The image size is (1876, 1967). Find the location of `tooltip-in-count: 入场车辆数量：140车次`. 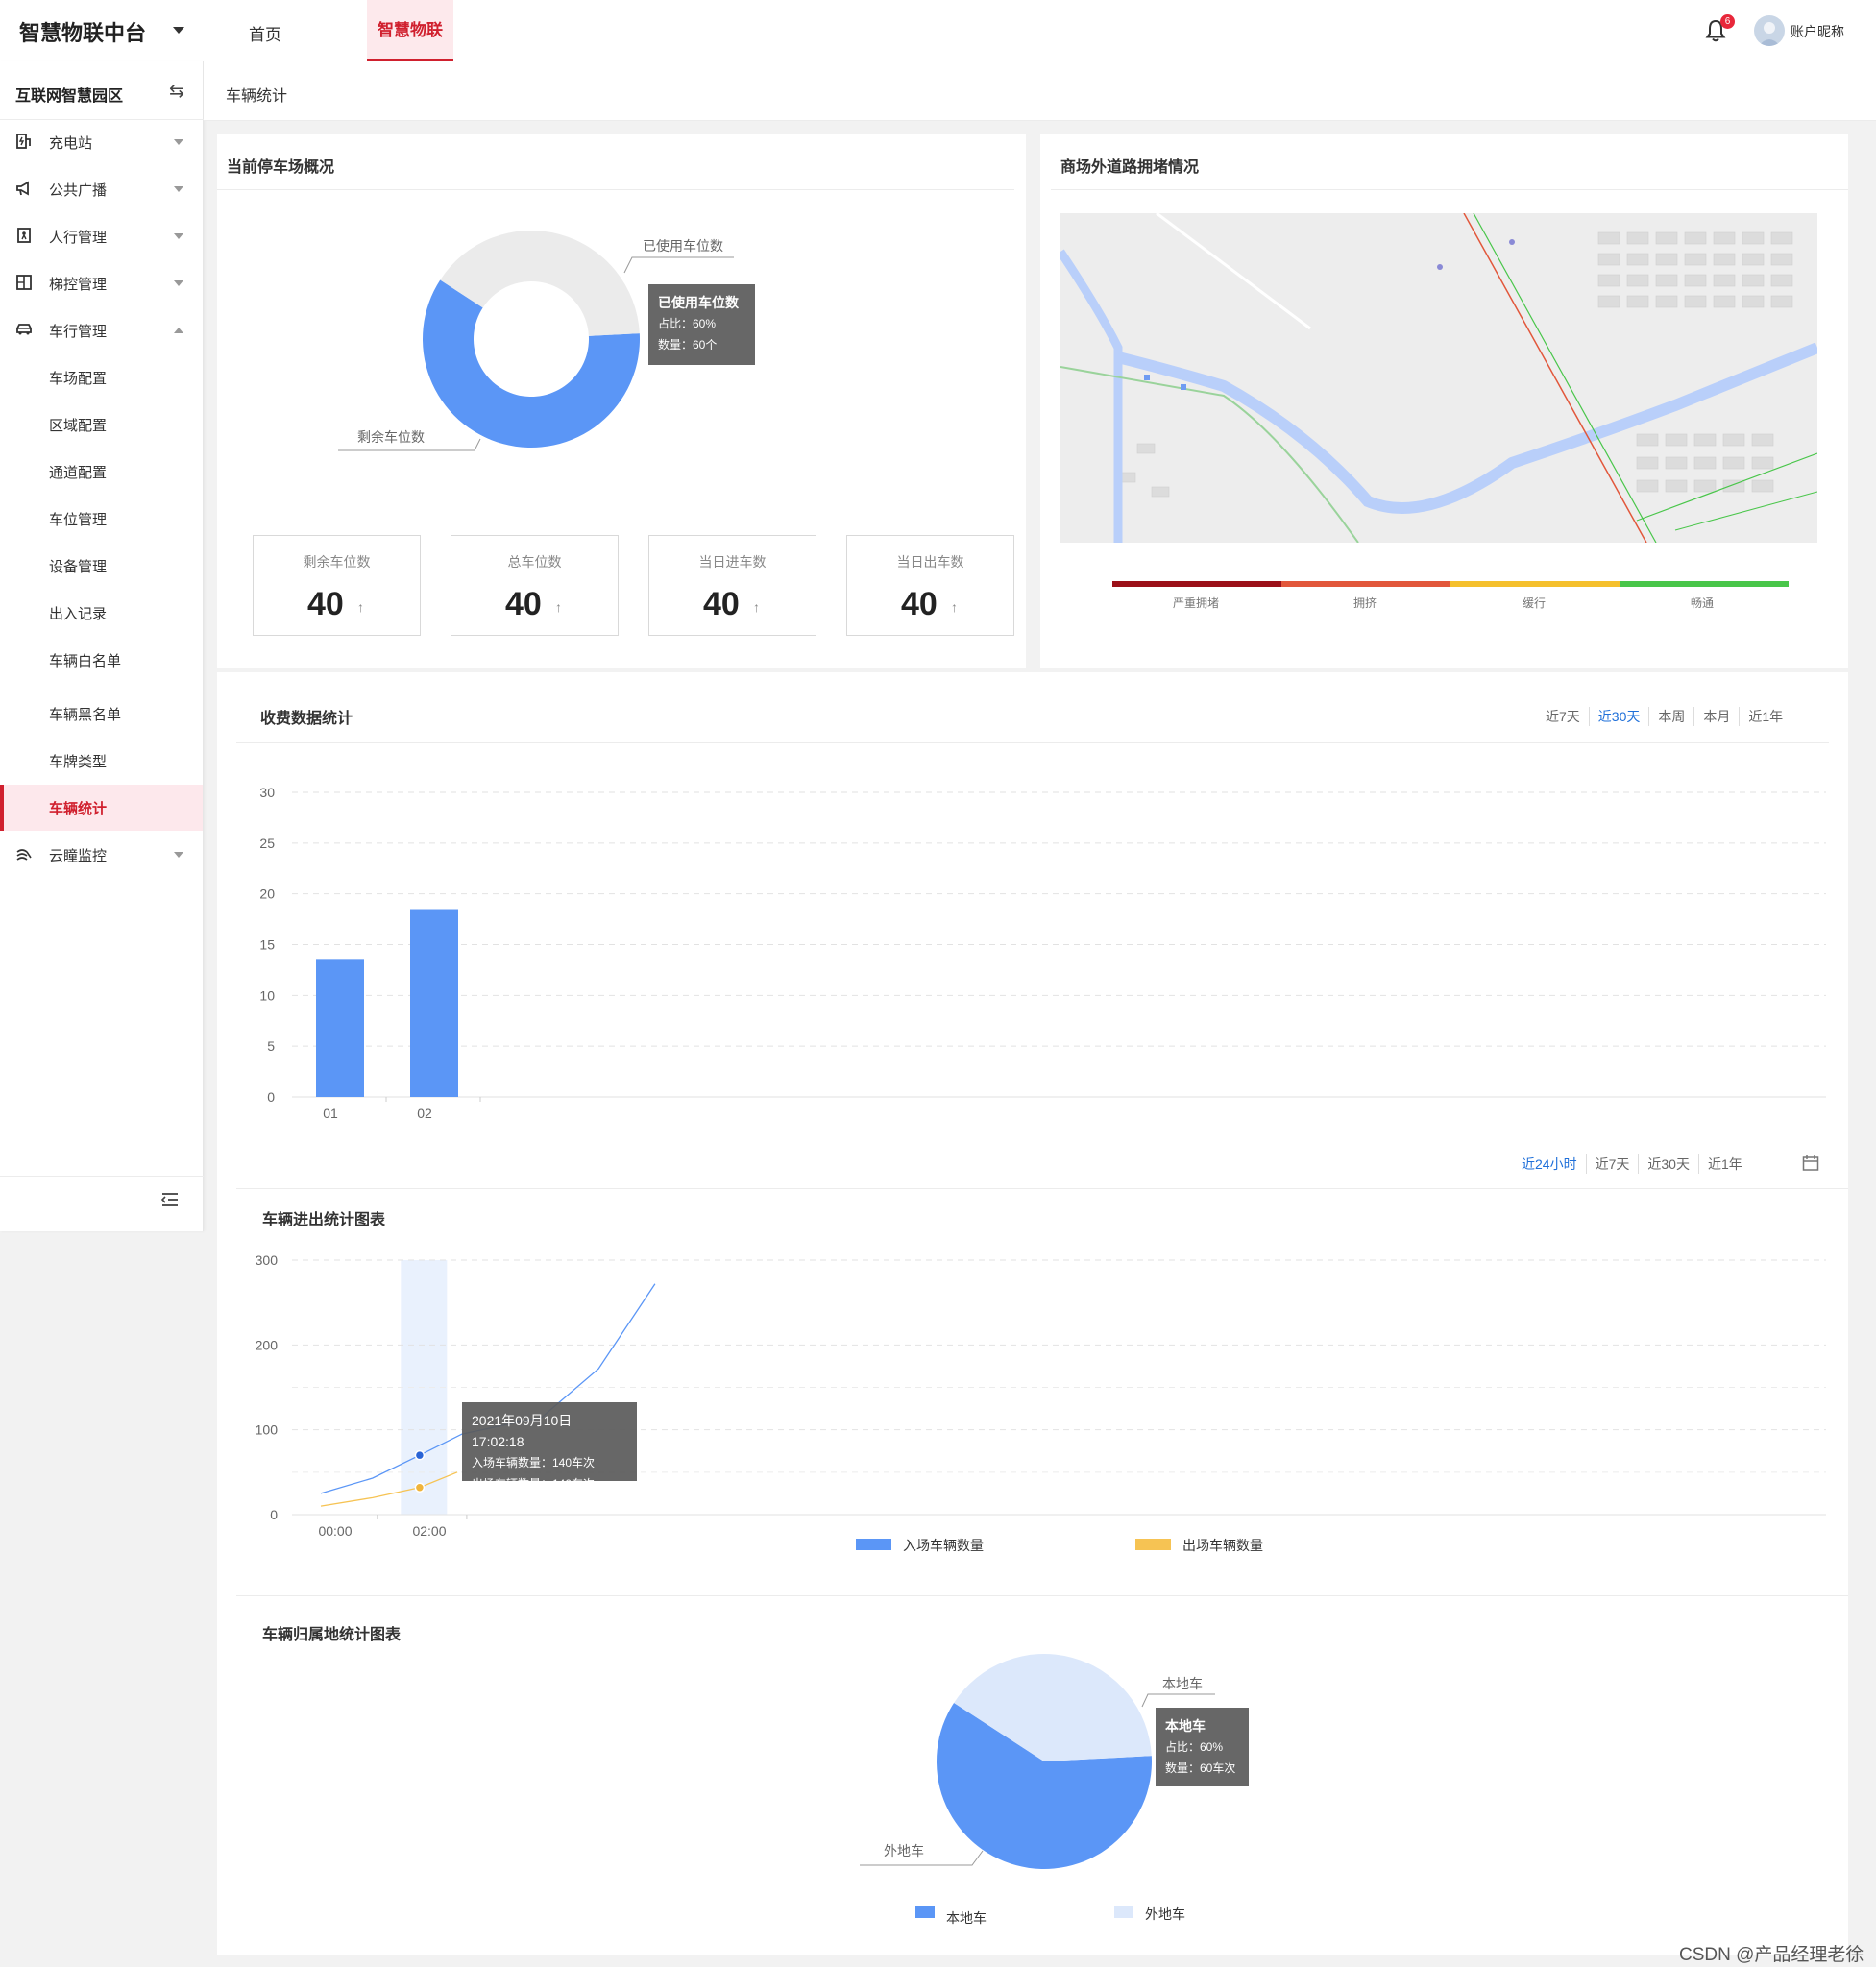

tooltip-in-count: 入场车辆数量：140车次 is located at coordinates (534, 1462).